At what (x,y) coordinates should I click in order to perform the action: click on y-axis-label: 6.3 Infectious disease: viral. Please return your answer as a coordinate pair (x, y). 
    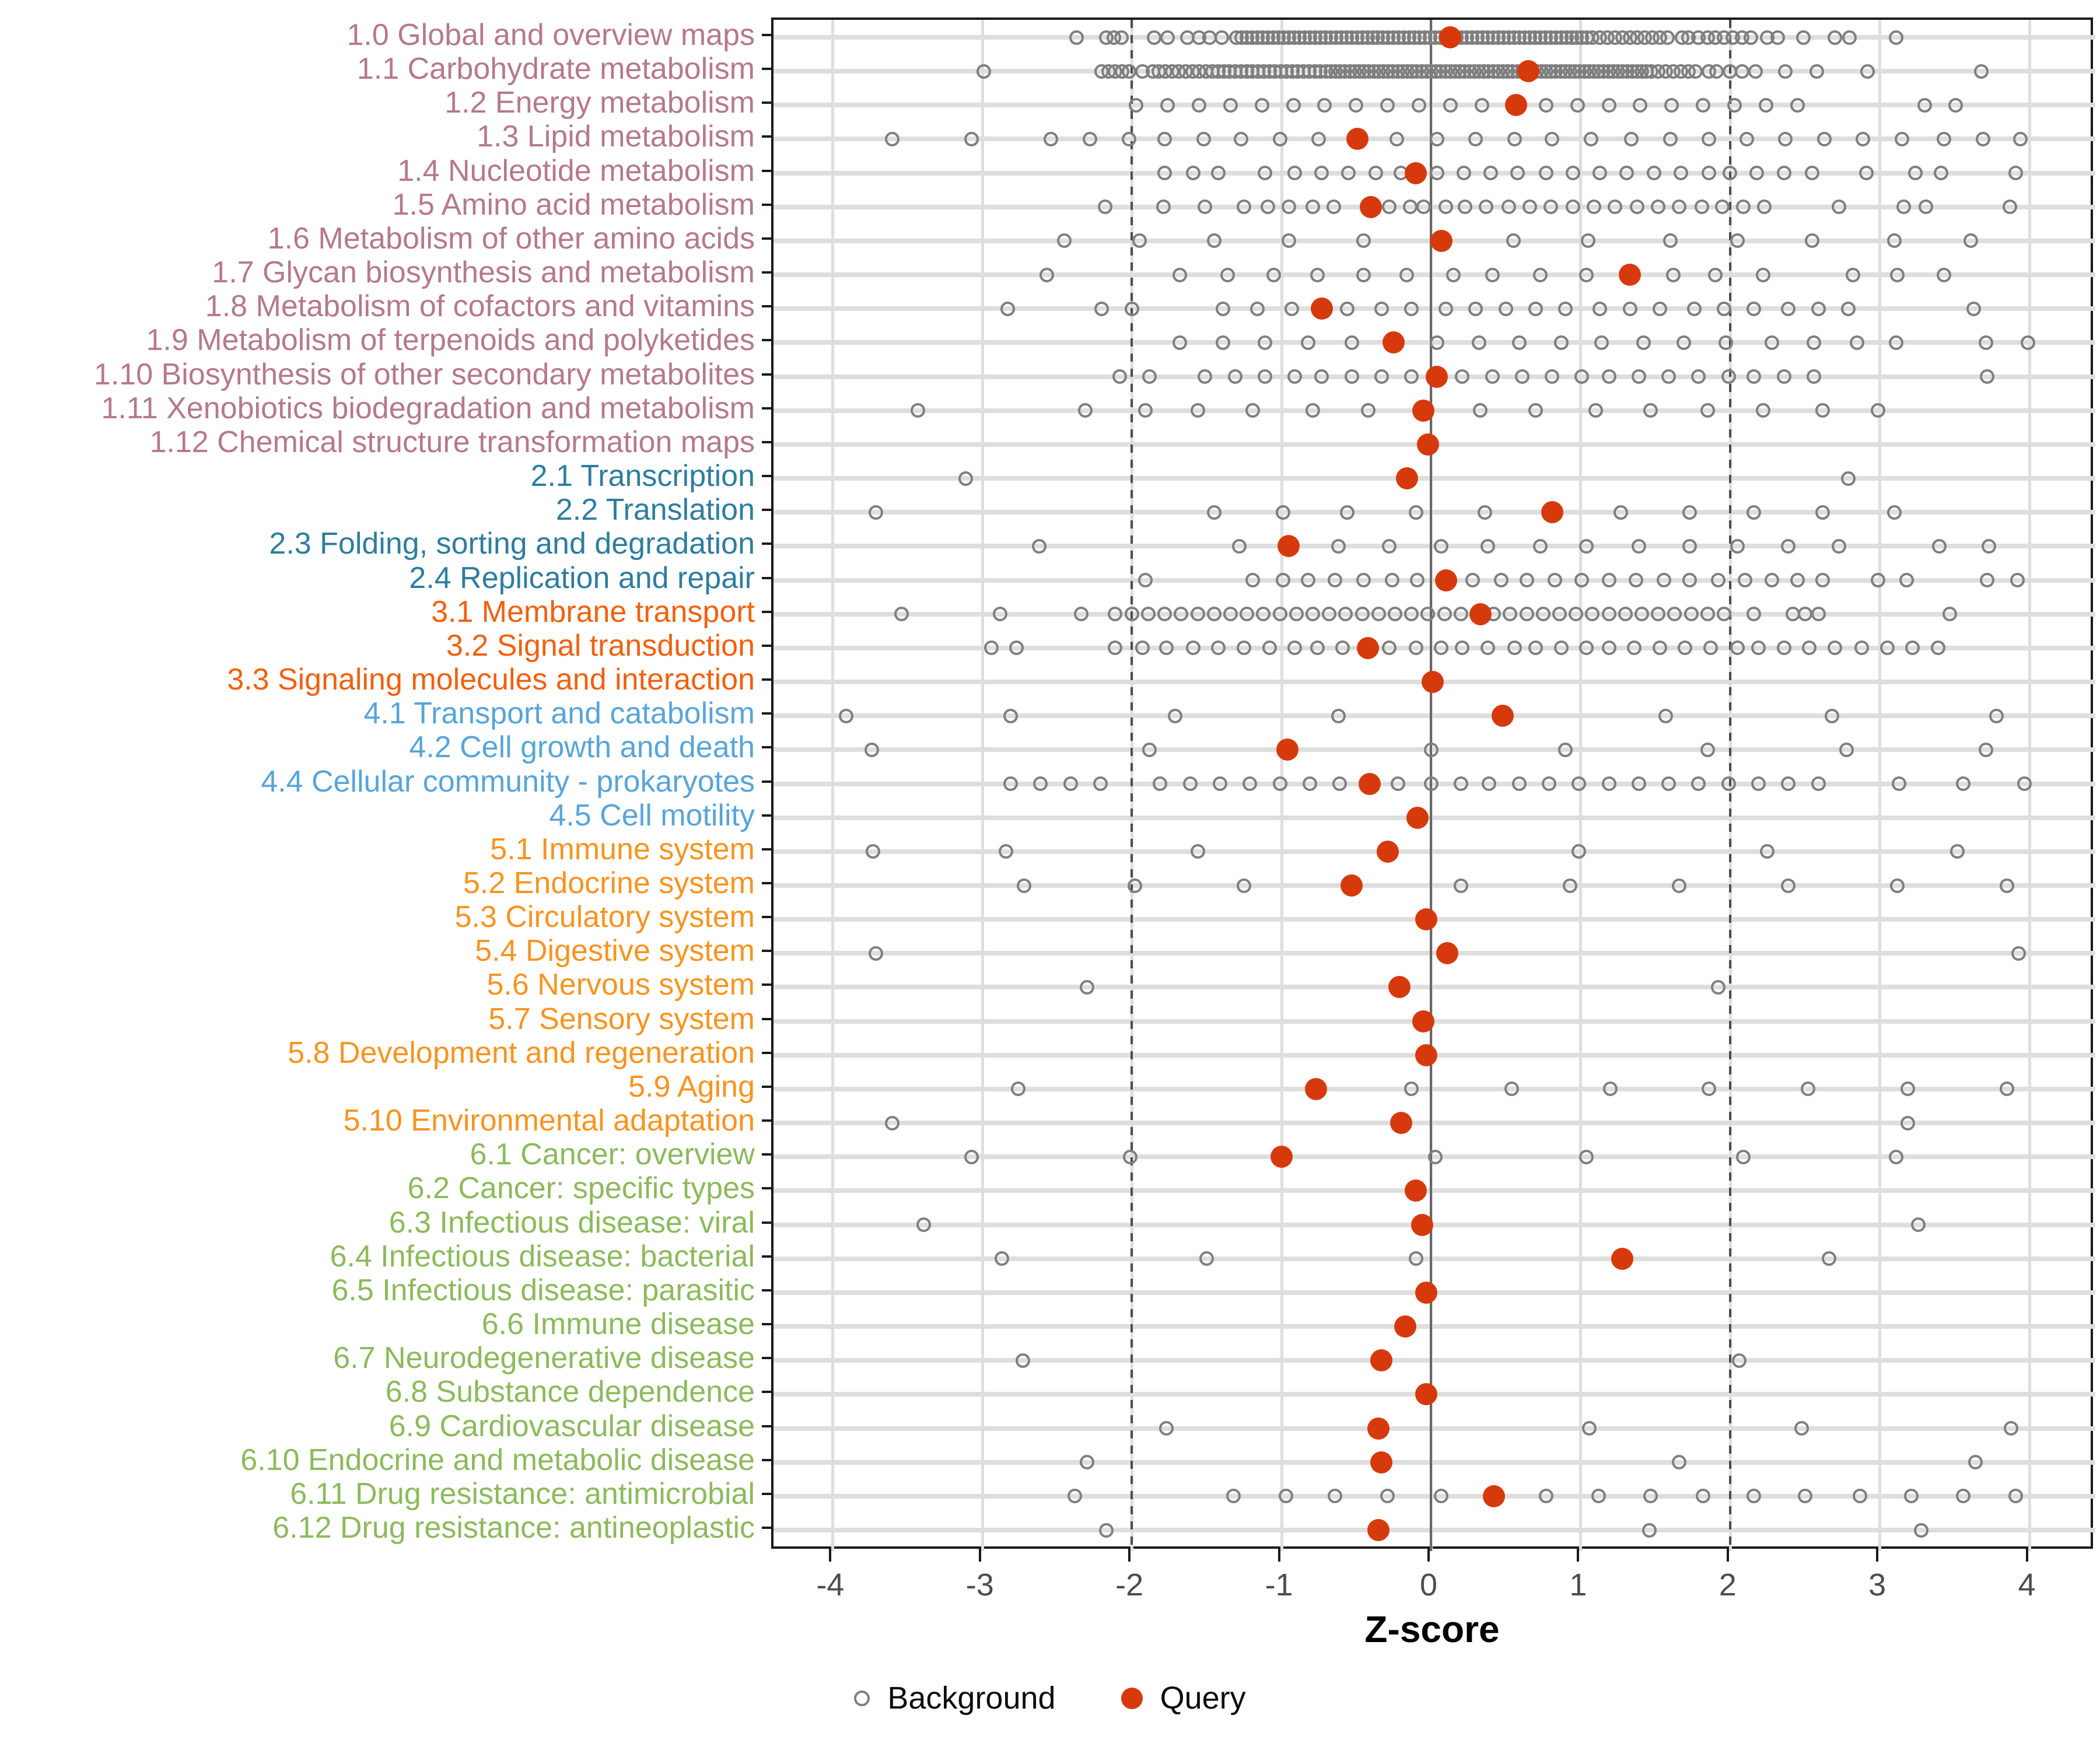
    Looking at the image, I should click on (571, 1223).